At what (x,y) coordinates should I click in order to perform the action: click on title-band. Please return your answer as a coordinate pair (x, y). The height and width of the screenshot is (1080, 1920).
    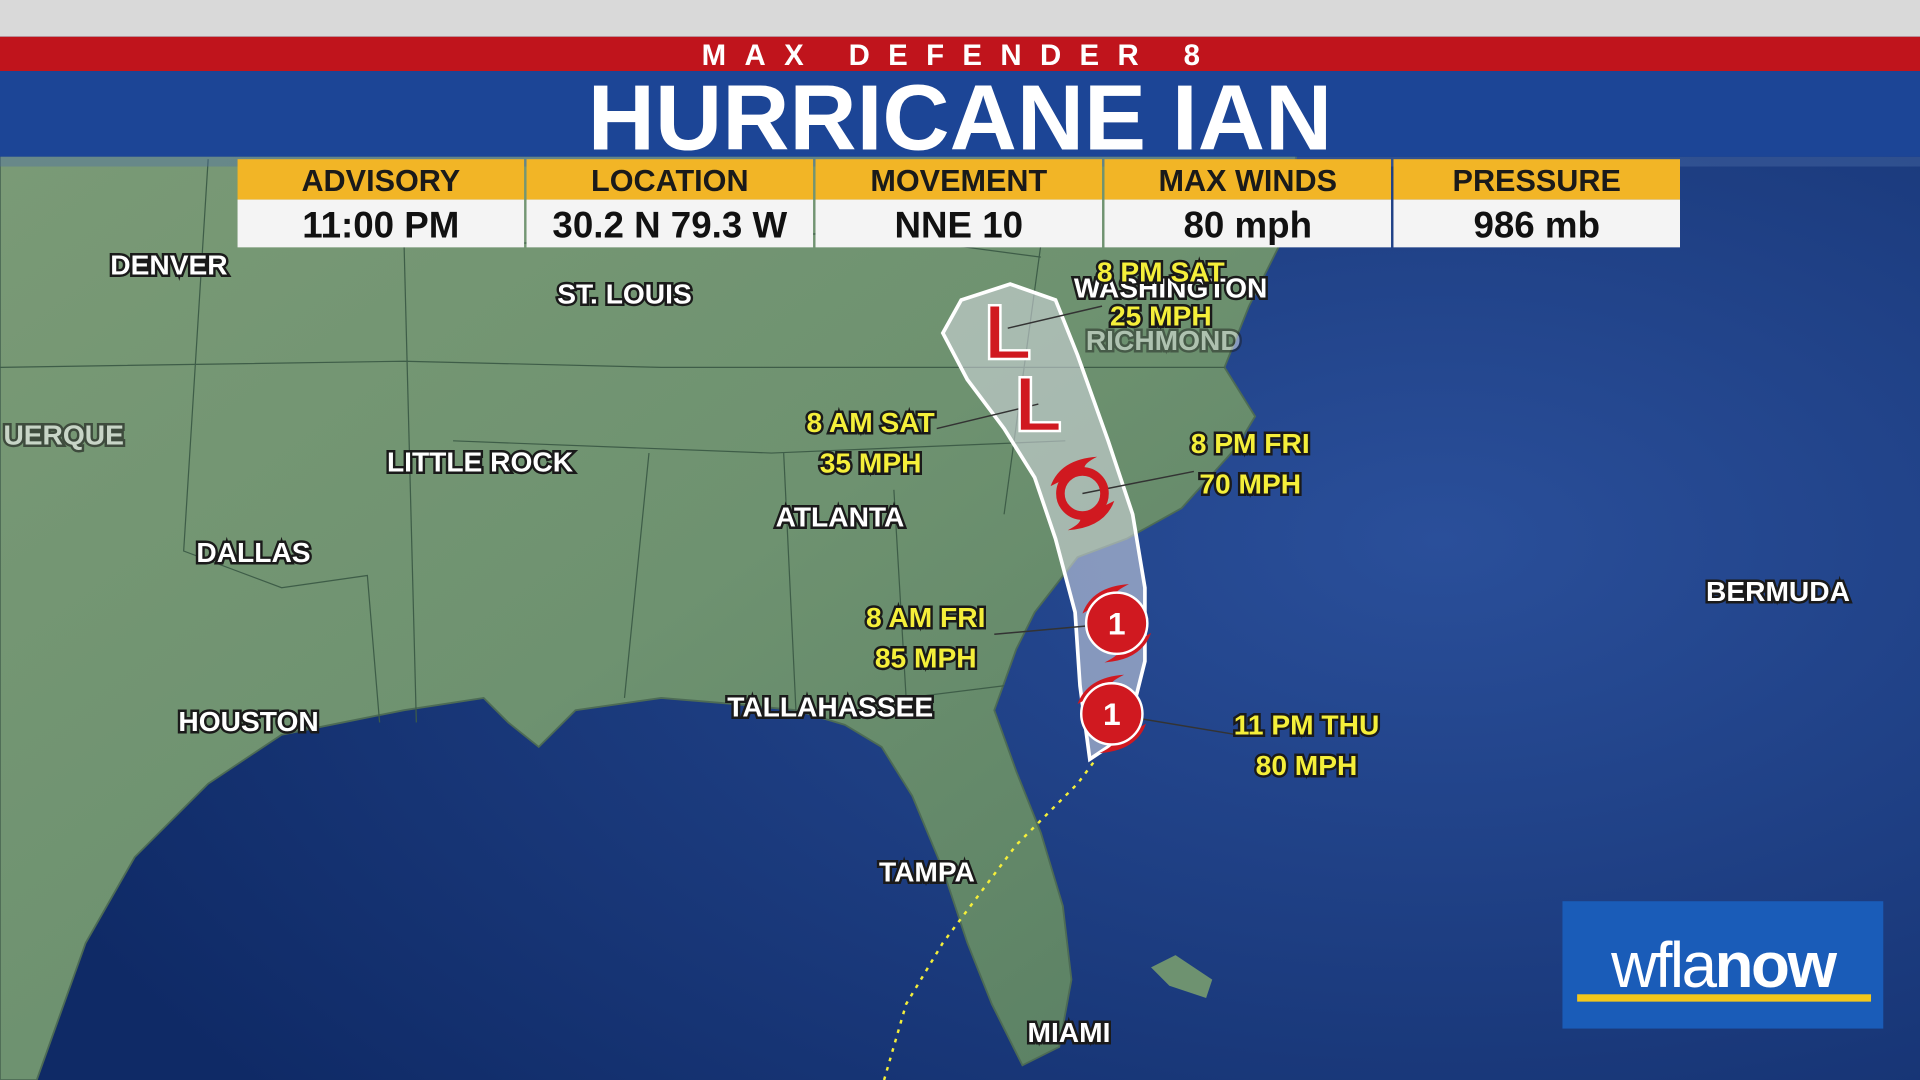
    Looking at the image, I should click on (960, 114).